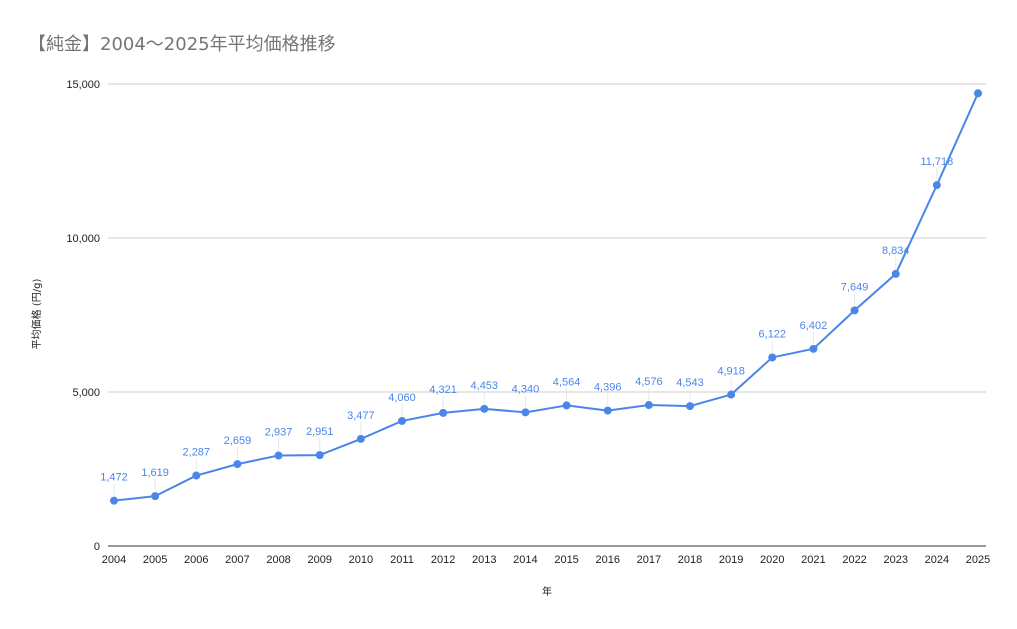  What do you see at coordinates (772, 560) in the screenshot?
I see `x-tick-label: 2020` at bounding box center [772, 560].